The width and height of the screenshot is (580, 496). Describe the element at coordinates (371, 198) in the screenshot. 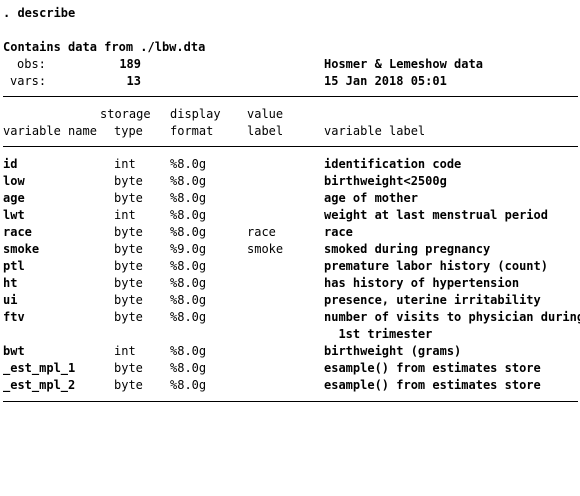

I see `variable-label: age of mother` at that location.